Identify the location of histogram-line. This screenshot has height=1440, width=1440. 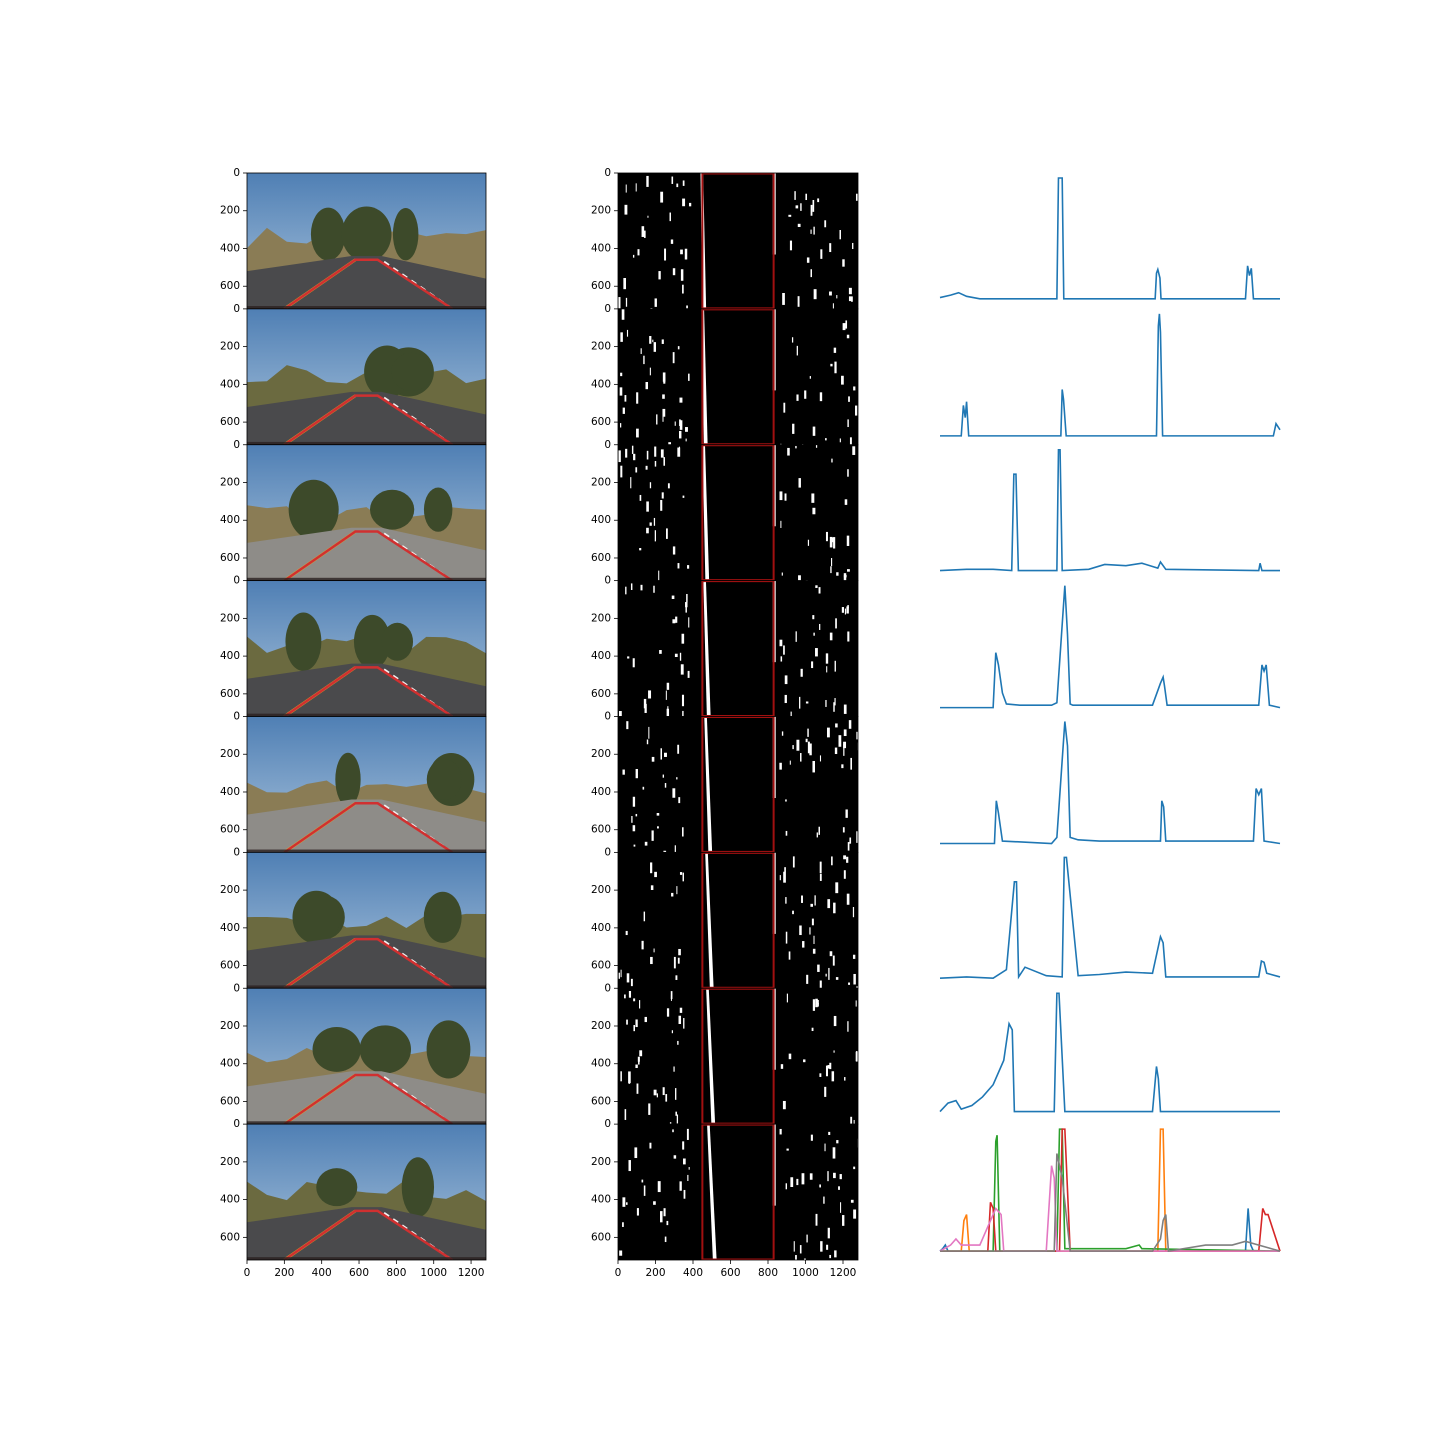
(1109, 1208).